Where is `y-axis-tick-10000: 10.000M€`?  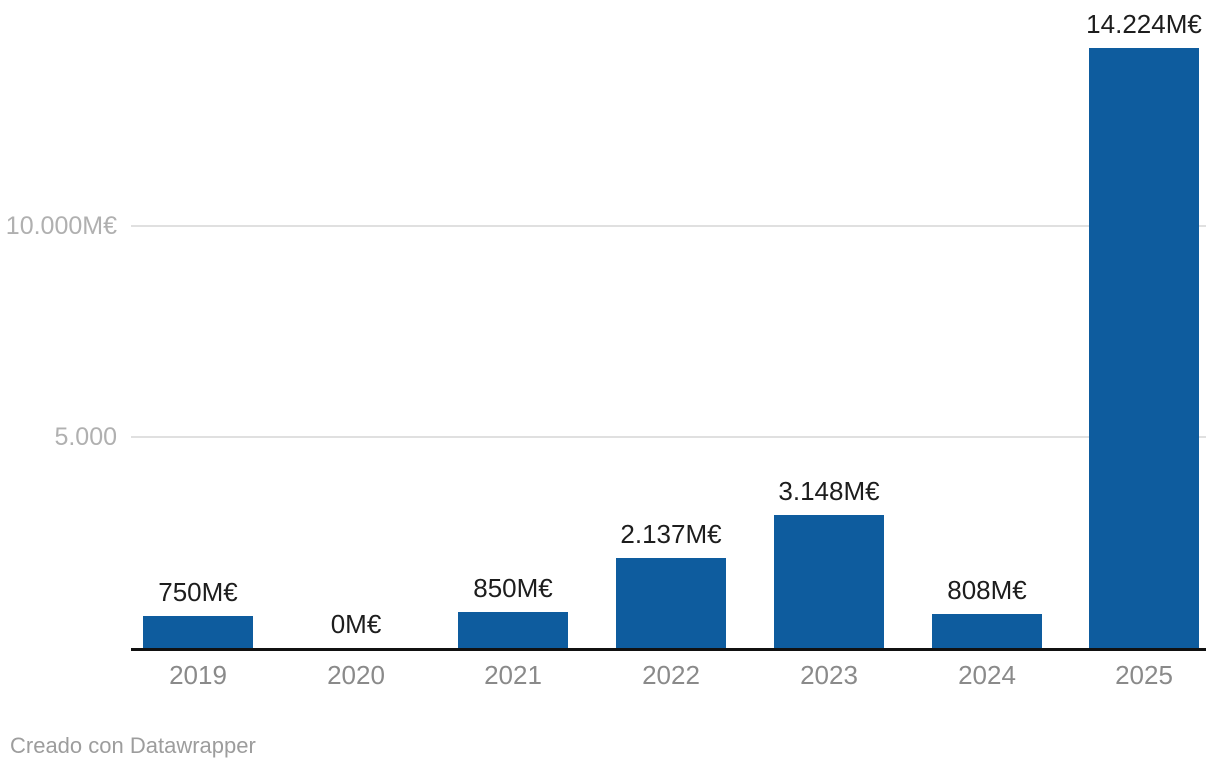 y-axis-tick-10000: 10.000M€ is located at coordinates (61, 226).